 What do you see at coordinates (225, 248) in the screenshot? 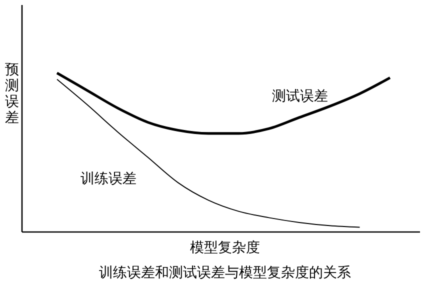
I see `x-axis-title: 模型复杂度` at bounding box center [225, 248].